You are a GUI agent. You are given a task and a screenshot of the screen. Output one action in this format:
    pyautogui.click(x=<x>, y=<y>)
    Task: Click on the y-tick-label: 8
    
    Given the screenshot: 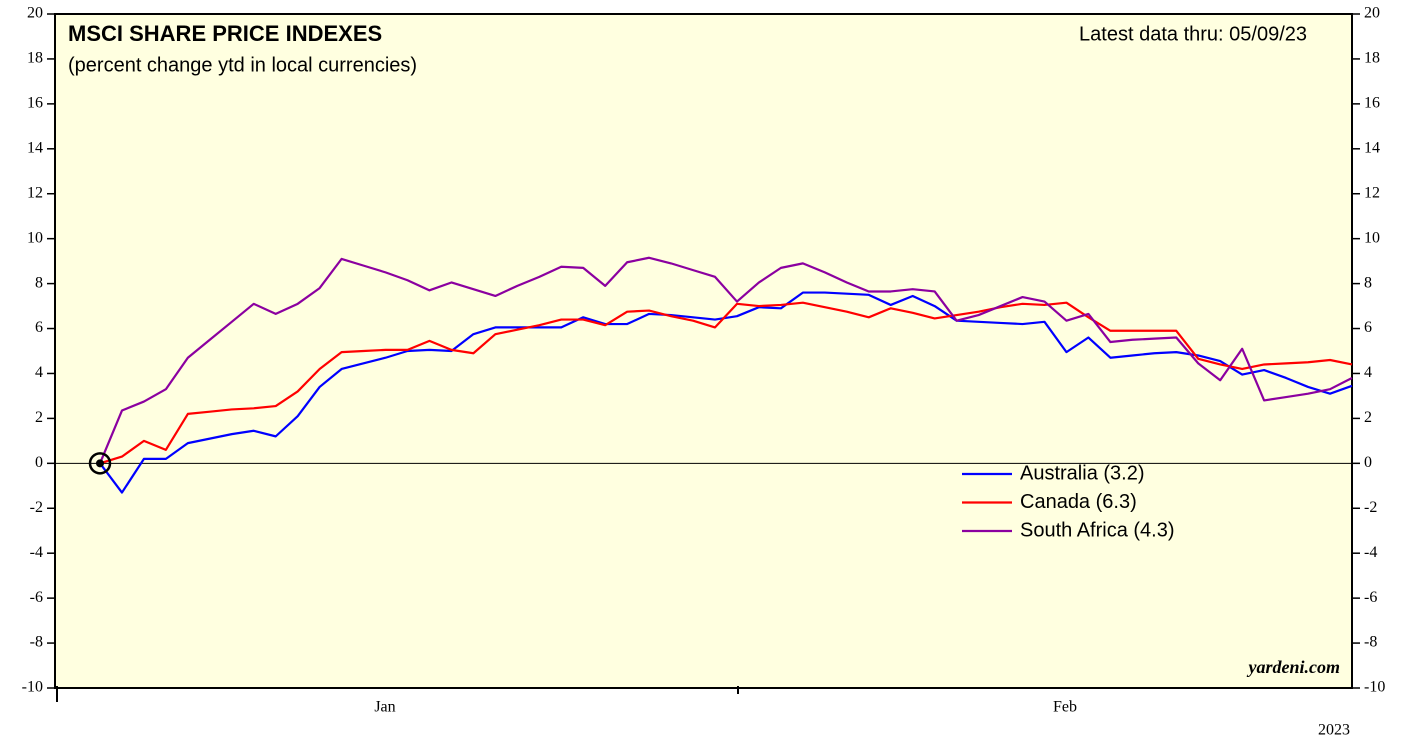 What is the action you would take?
    pyautogui.click(x=39, y=282)
    